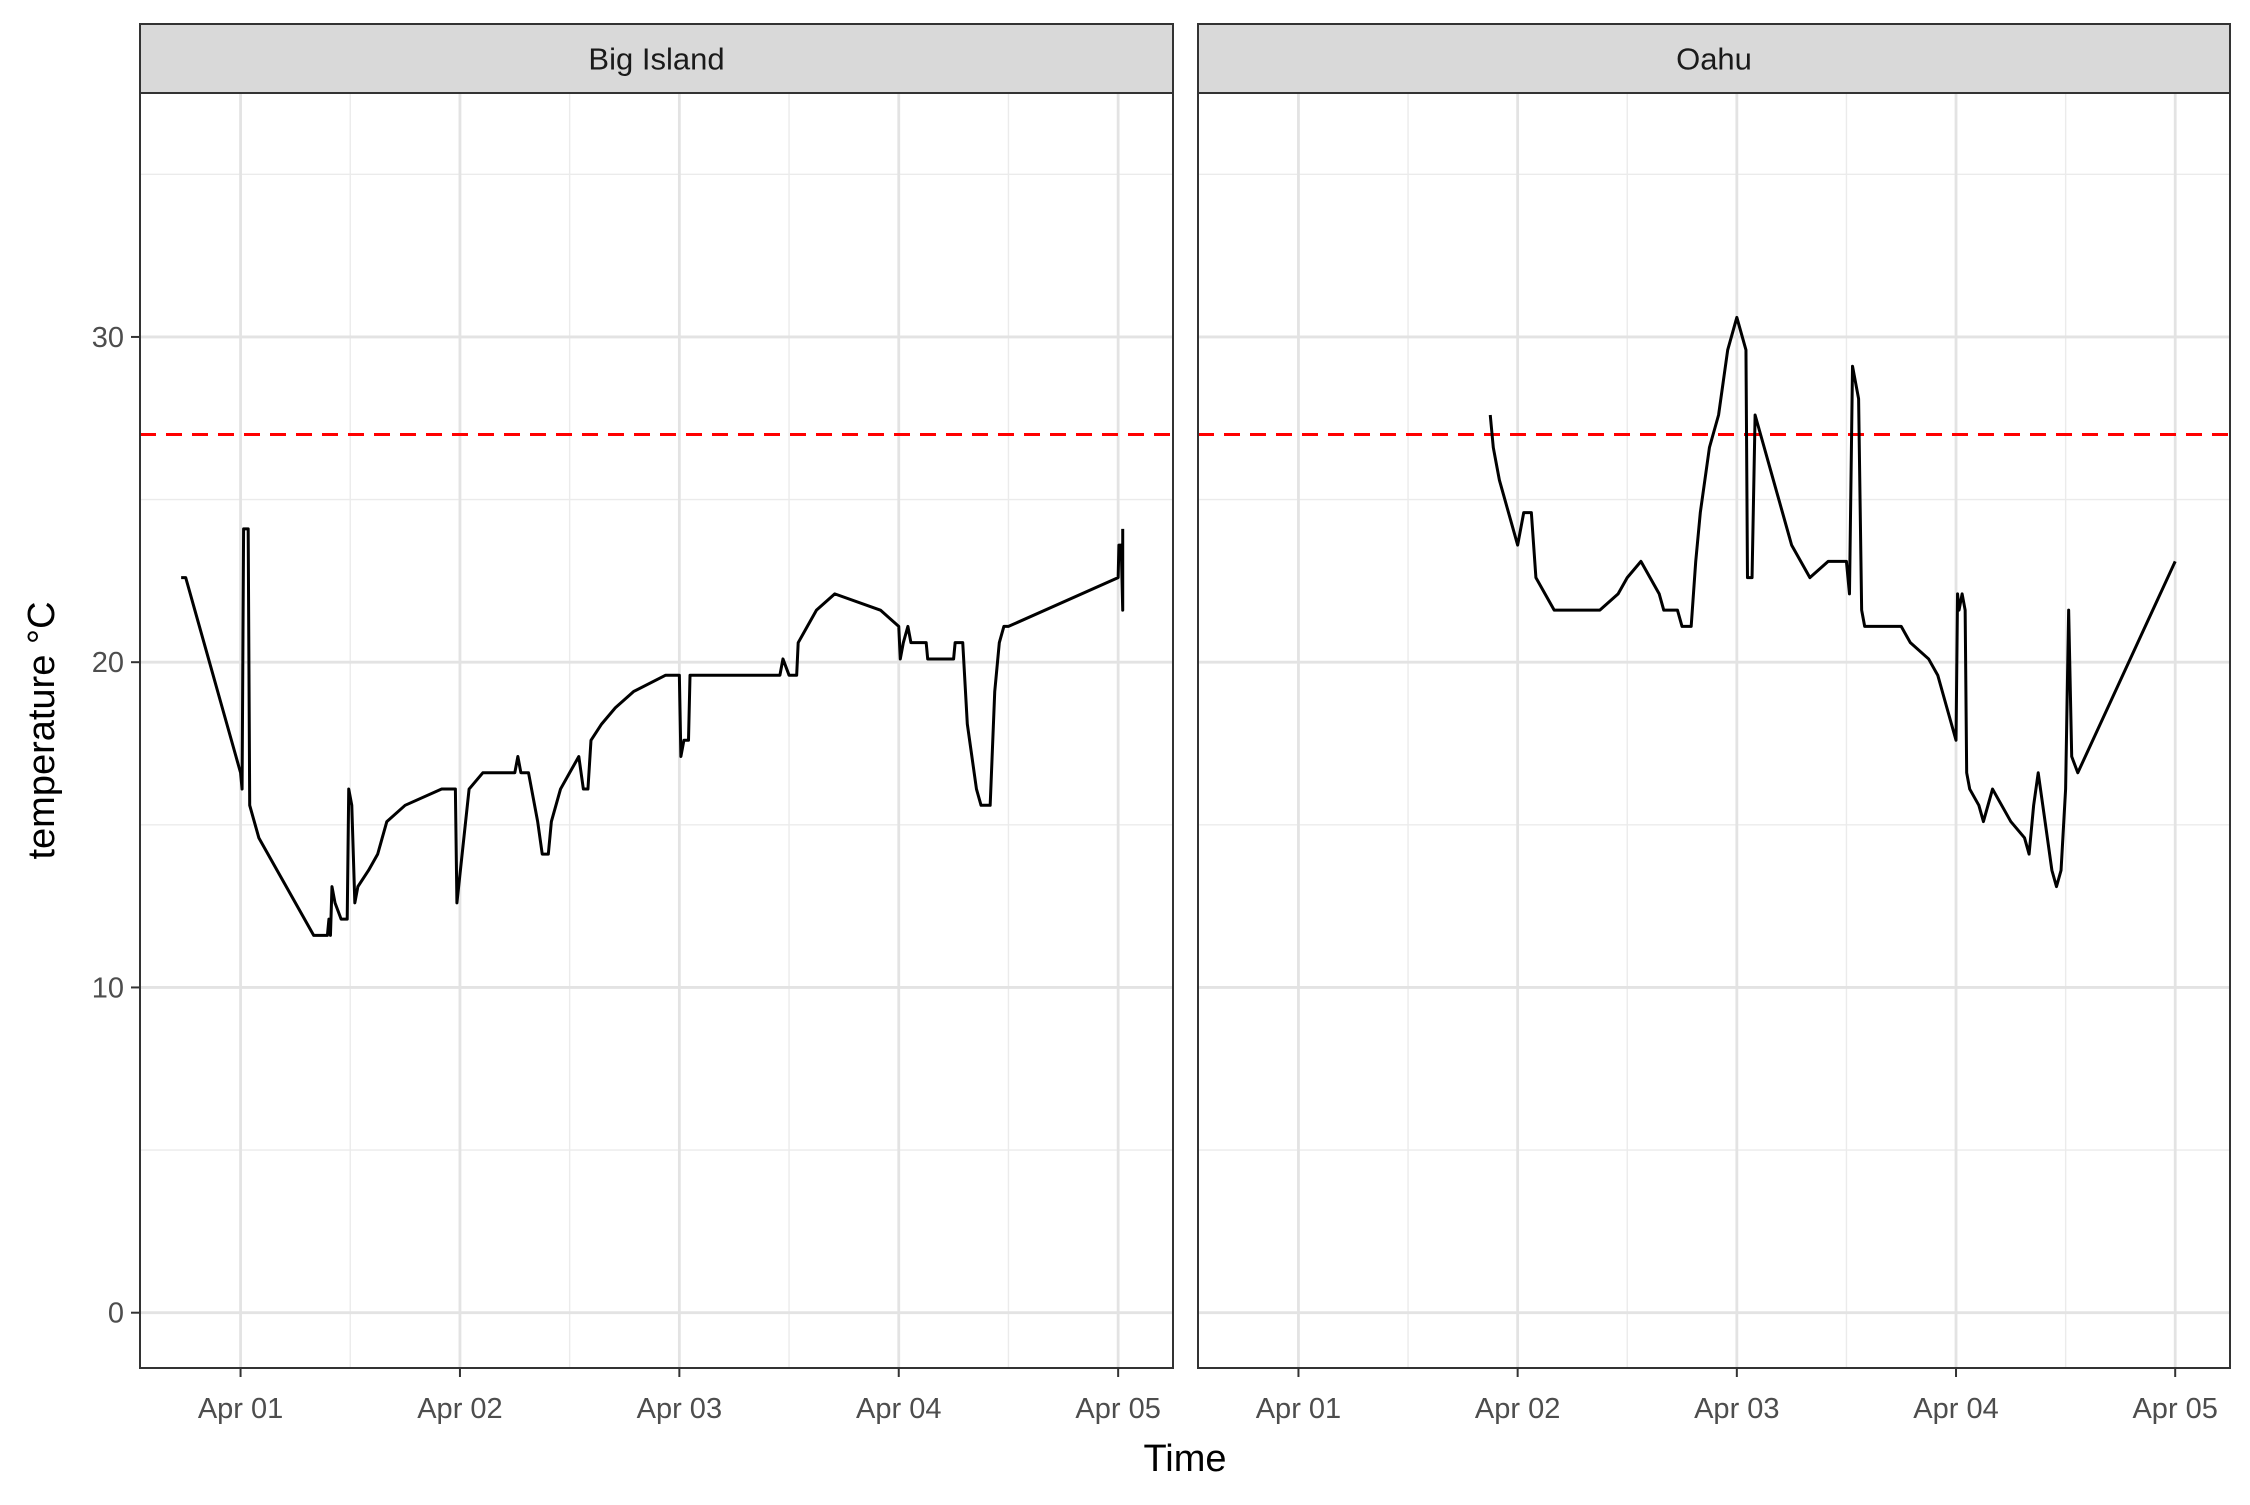  Describe the element at coordinates (108, 988) in the screenshot. I see `y-tick-label: 10` at that location.